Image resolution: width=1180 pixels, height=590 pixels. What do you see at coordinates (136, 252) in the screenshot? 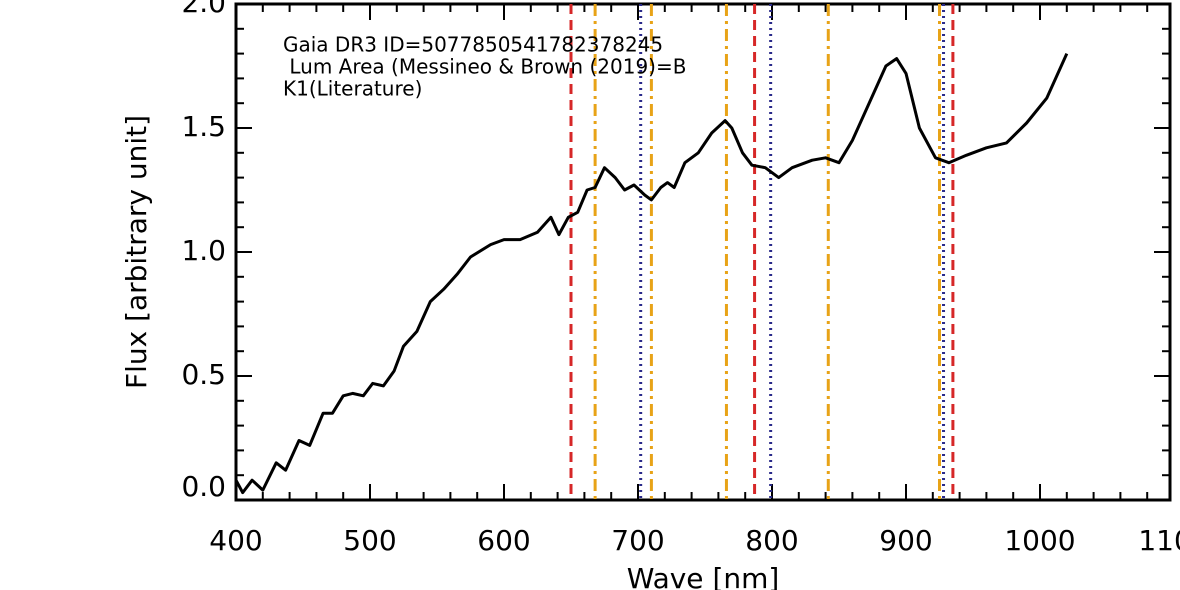
I see `y-axis-label: Flux [arbitrary unit]` at bounding box center [136, 252].